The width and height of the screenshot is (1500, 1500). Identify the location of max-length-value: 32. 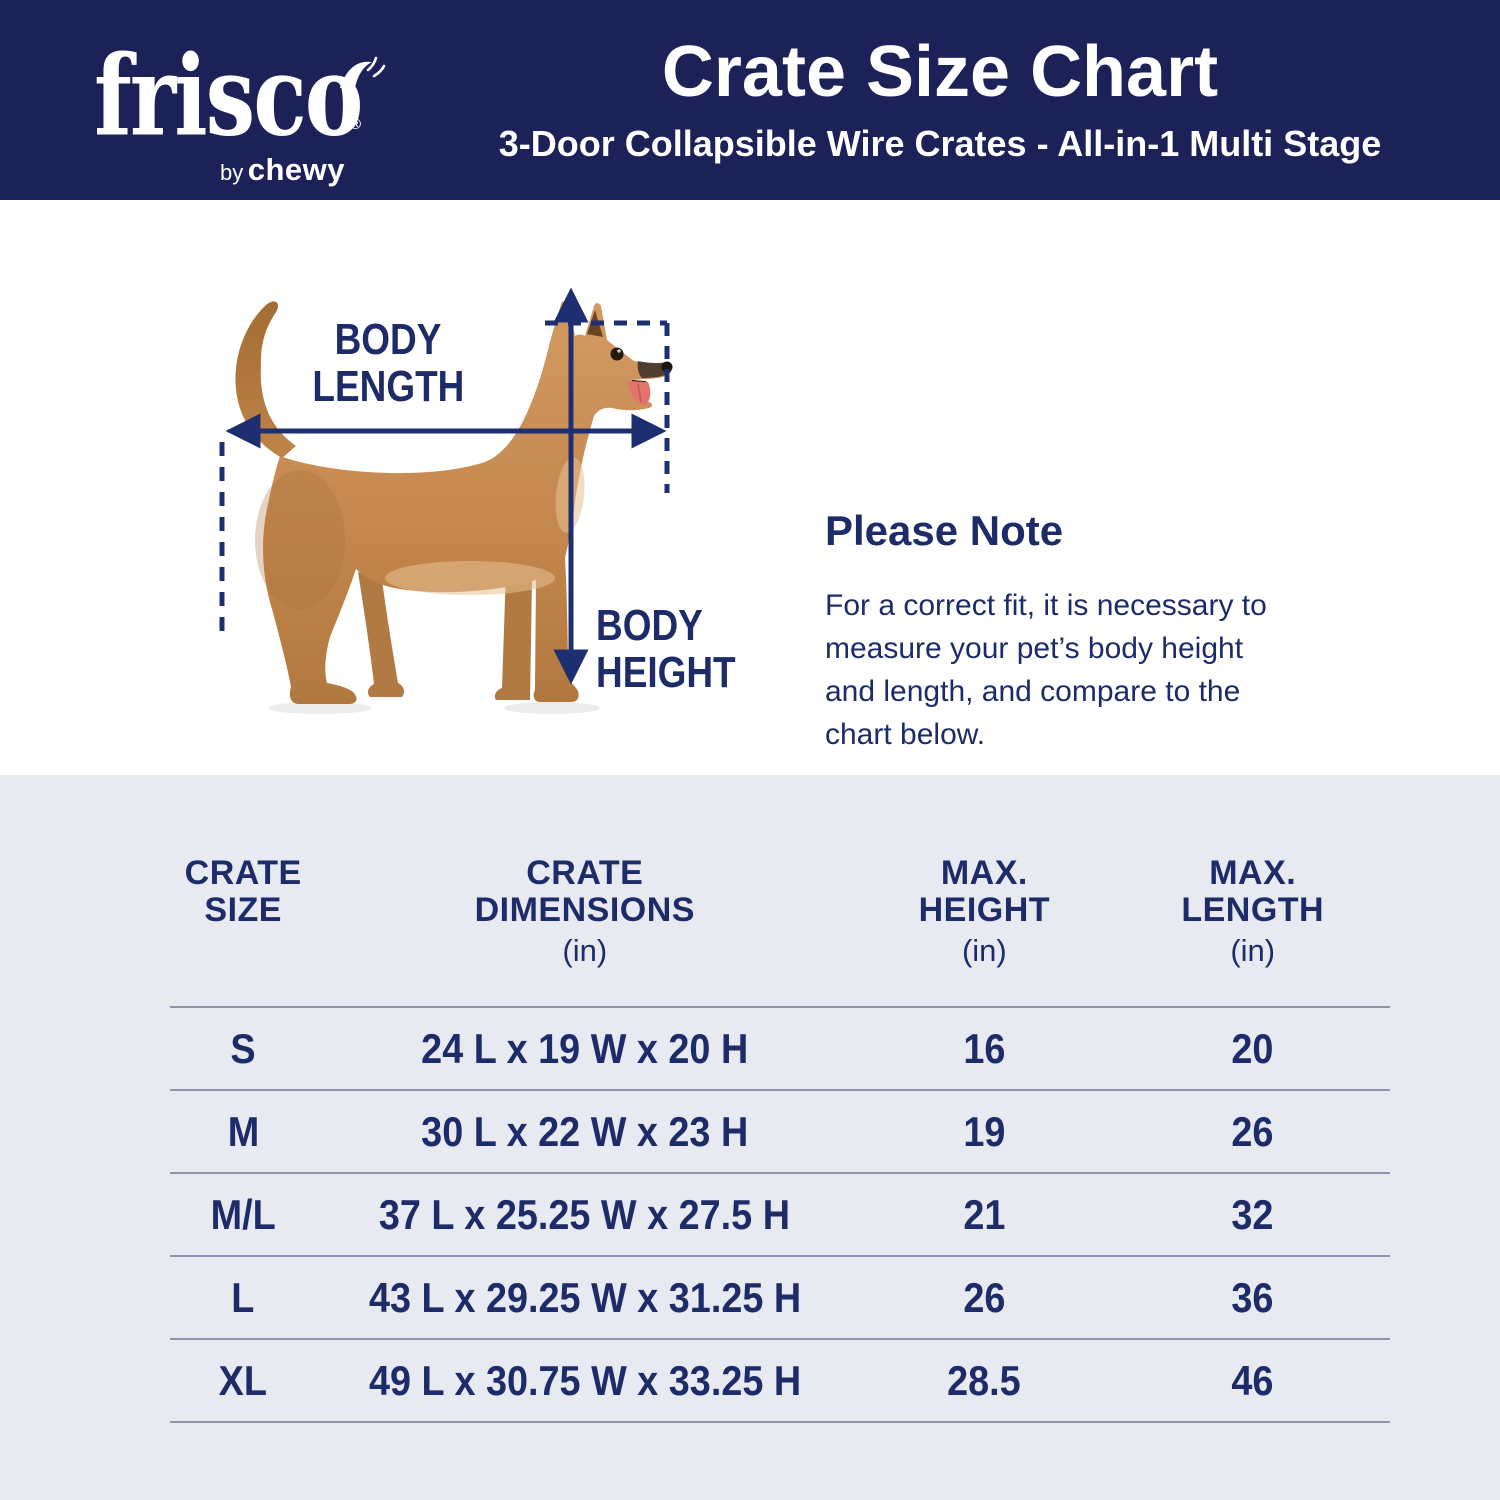
(1252, 1214).